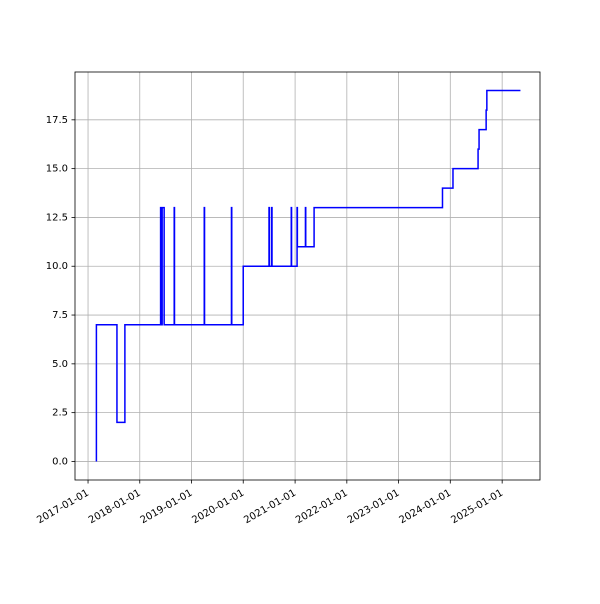  What do you see at coordinates (218, 507) in the screenshot?
I see `x-tick-label: 2020-01-01` at bounding box center [218, 507].